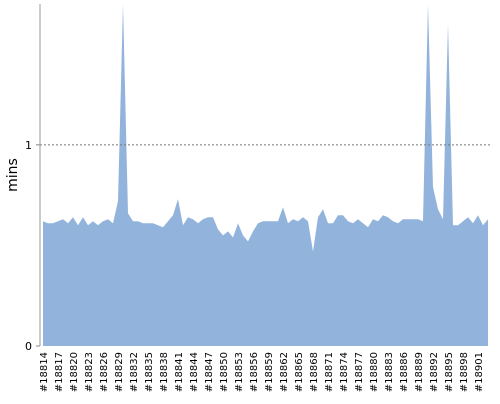 The width and height of the screenshot is (500, 404). Describe the element at coordinates (269, 372) in the screenshot. I see `x-tick-label: #18859` at that location.